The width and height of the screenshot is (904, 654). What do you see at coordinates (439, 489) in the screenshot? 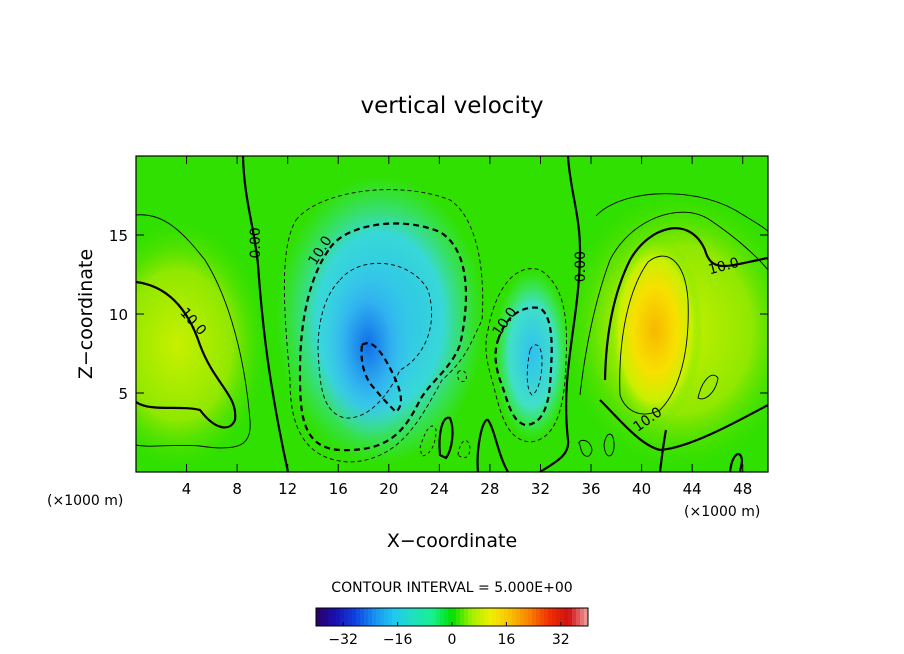
I see `x-tick-label: 24` at bounding box center [439, 489].